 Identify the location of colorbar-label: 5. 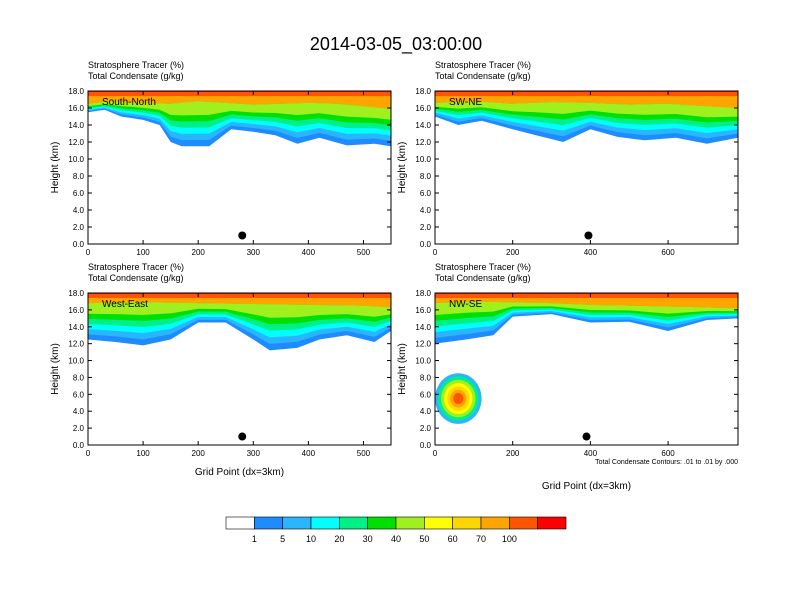
(282, 539).